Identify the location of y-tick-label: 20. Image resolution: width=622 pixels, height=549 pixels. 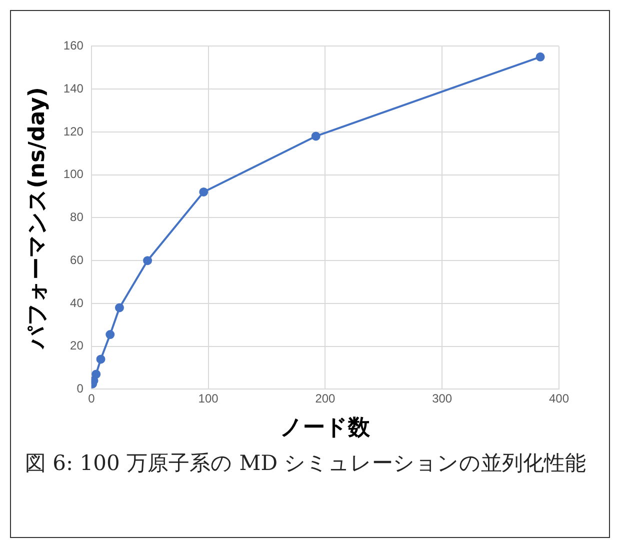
(77, 345).